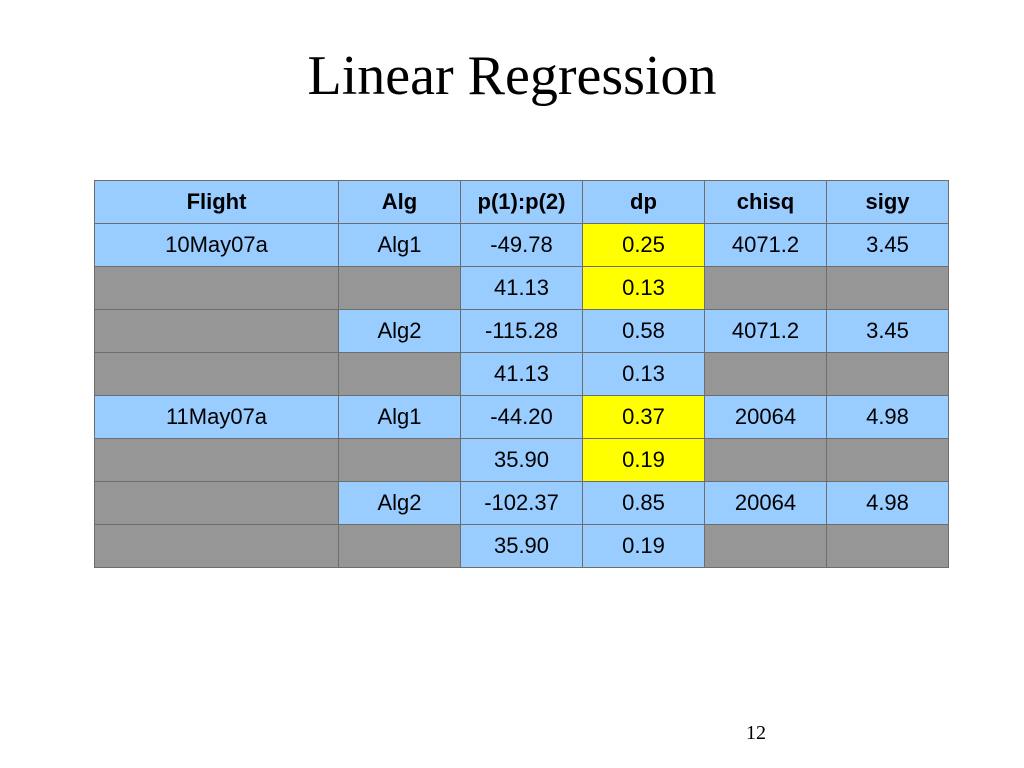 Image resolution: width=1024 pixels, height=768 pixels. I want to click on table-row: Alg2 -102.37 0.85 20064 4.98, so click(521, 503).